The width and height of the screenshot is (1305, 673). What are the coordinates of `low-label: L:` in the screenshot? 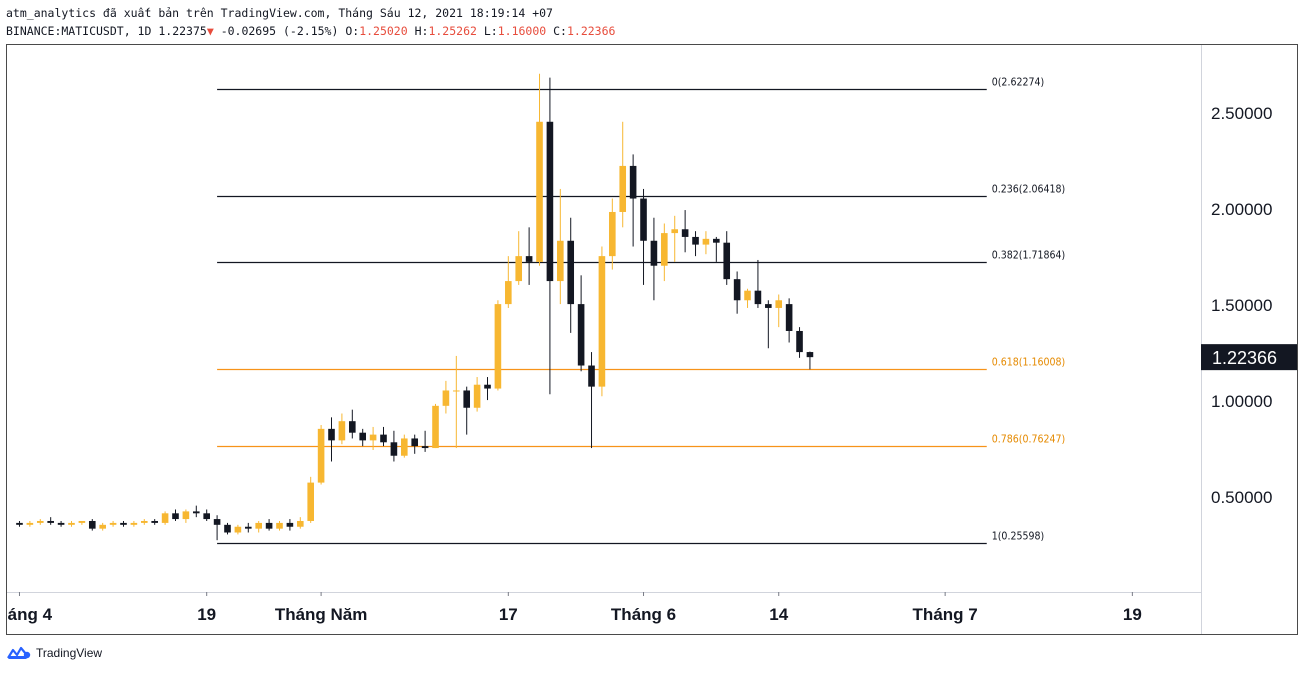 It's located at (490, 31).